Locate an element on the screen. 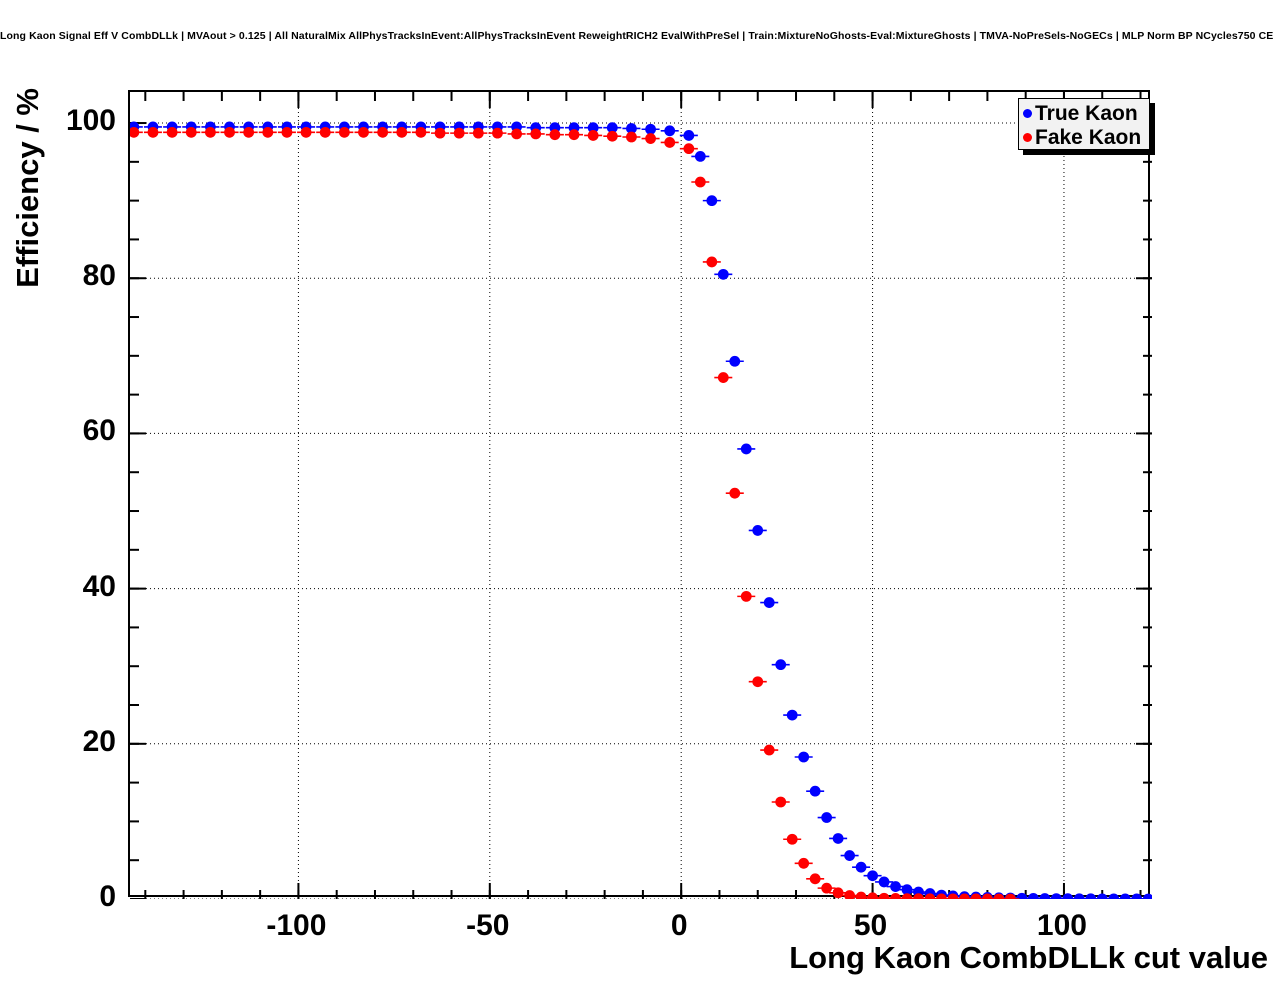 The width and height of the screenshot is (1276, 996). y-tick-label: 40 is located at coordinates (99, 586).